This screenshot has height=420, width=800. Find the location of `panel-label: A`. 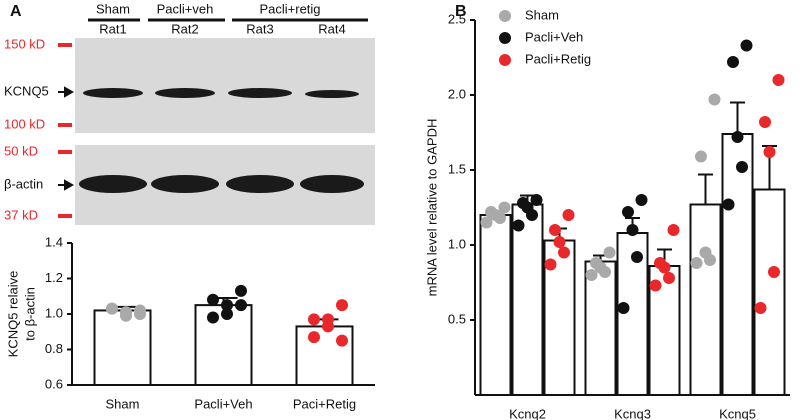

panel-label: A is located at coordinates (16, 11).